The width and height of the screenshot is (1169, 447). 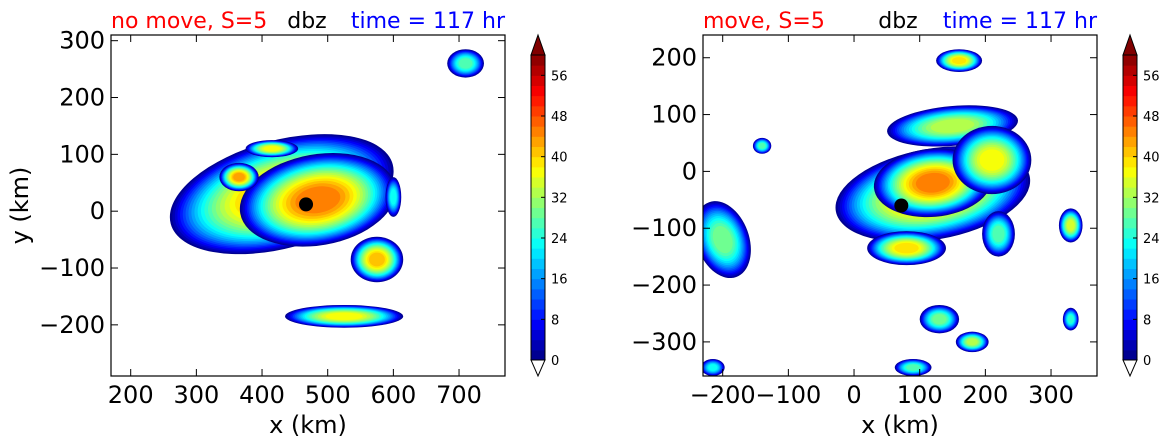 I want to click on title-left: move, S=5, so click(x=764, y=21).